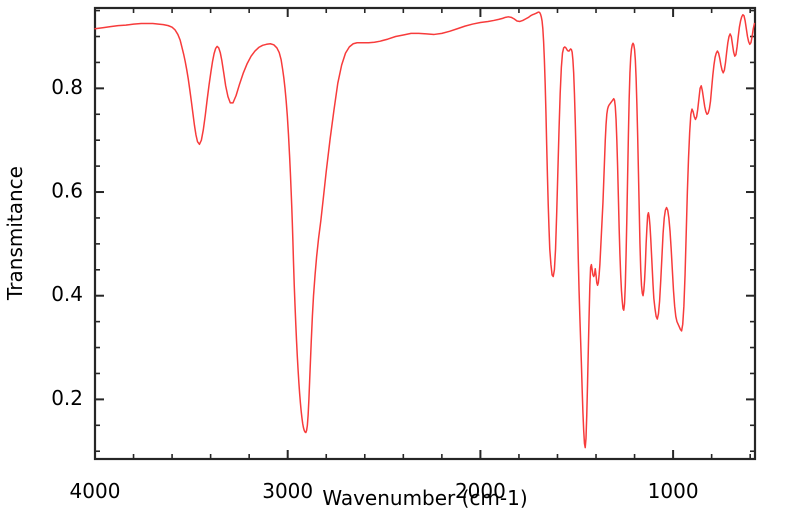  Describe the element at coordinates (287, 491) in the screenshot. I see `x-tick-label: 3000` at that location.